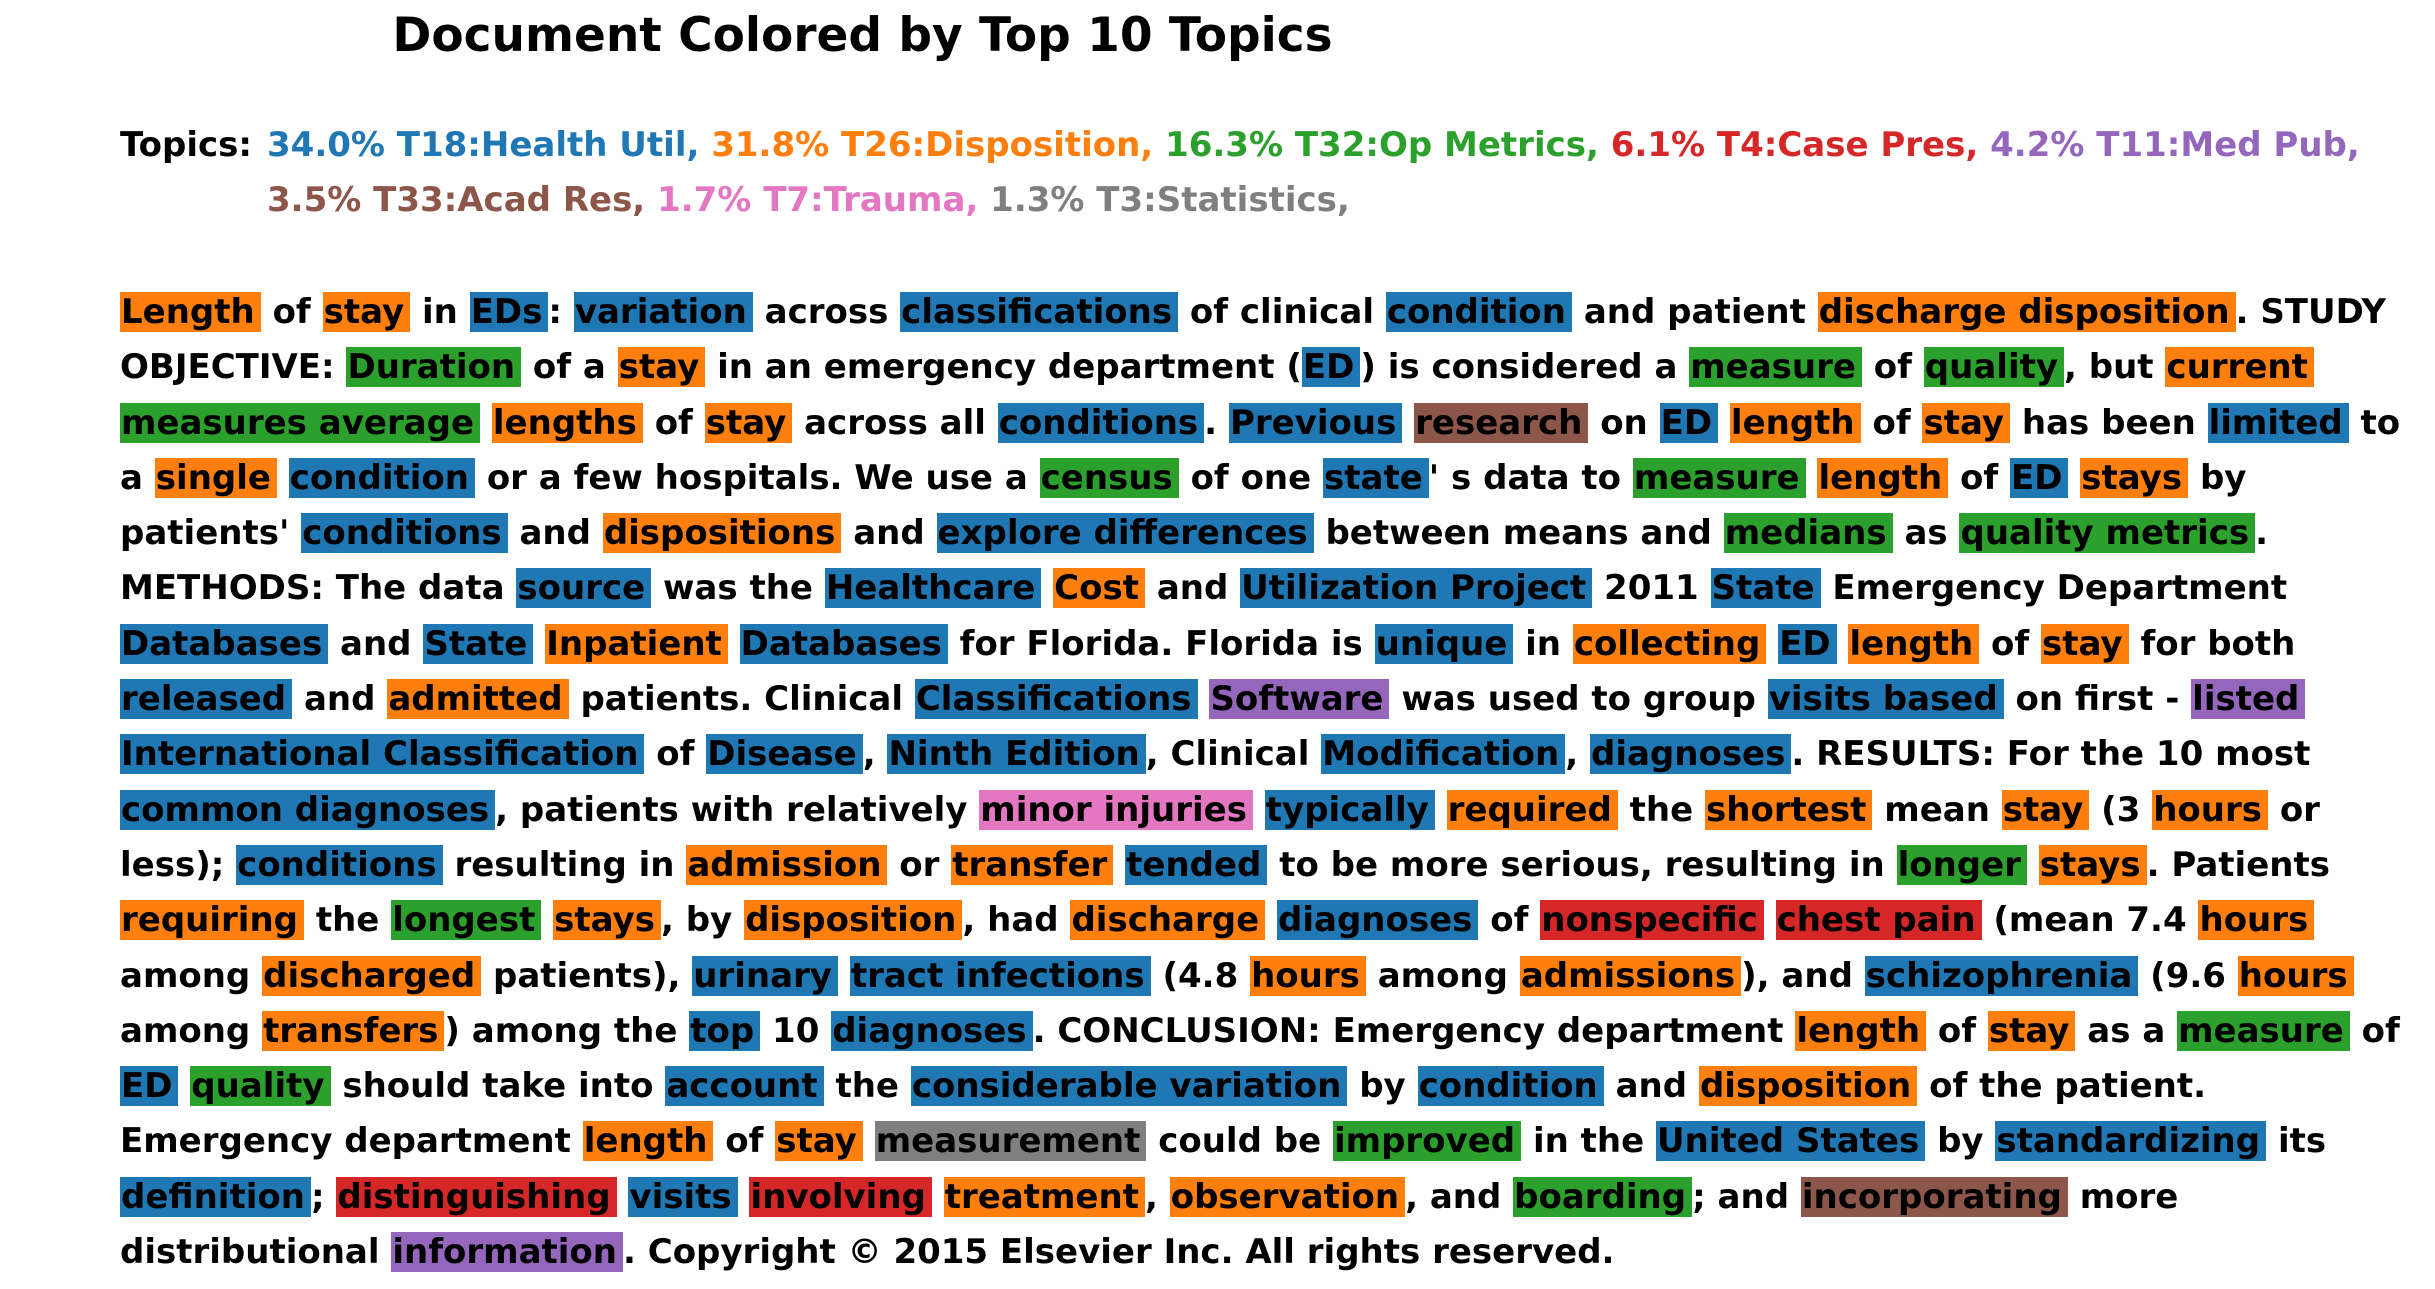  I want to click on plain-text: (9.6, so click(2188, 975).